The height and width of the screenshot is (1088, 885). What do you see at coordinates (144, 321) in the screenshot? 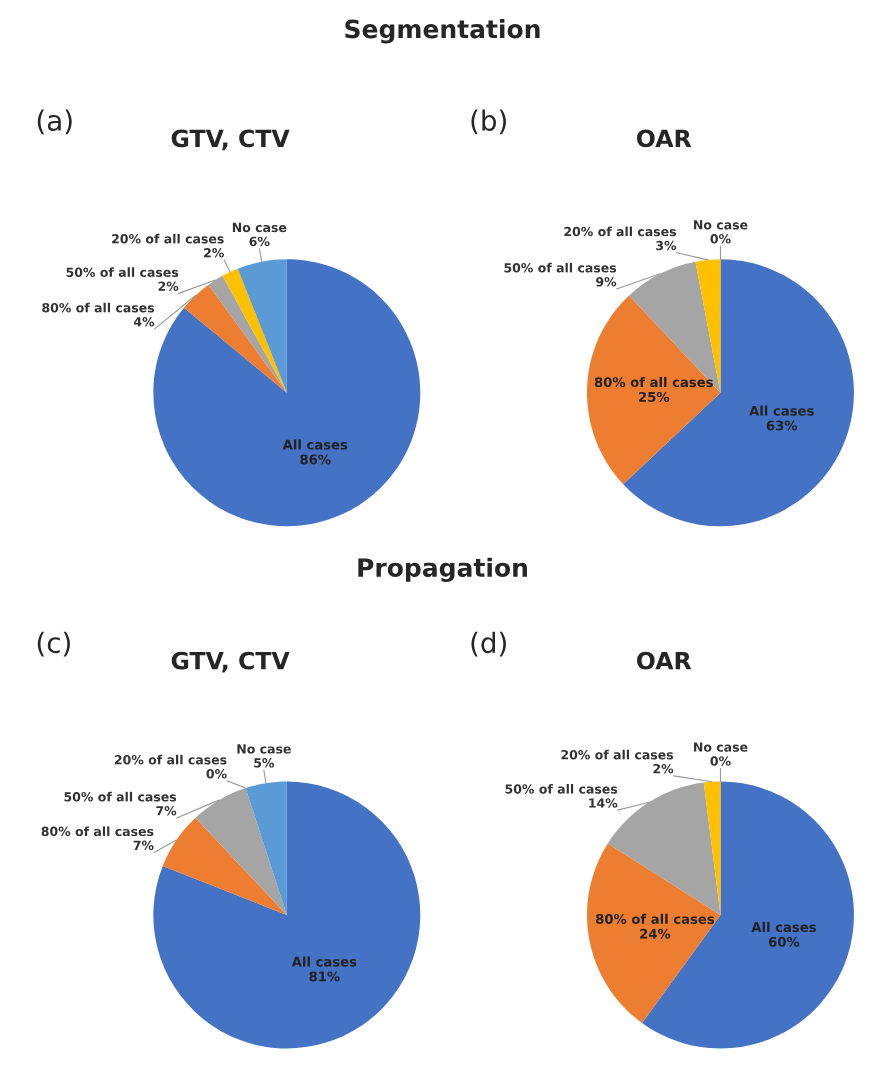
I see `data-label: 4%` at bounding box center [144, 321].